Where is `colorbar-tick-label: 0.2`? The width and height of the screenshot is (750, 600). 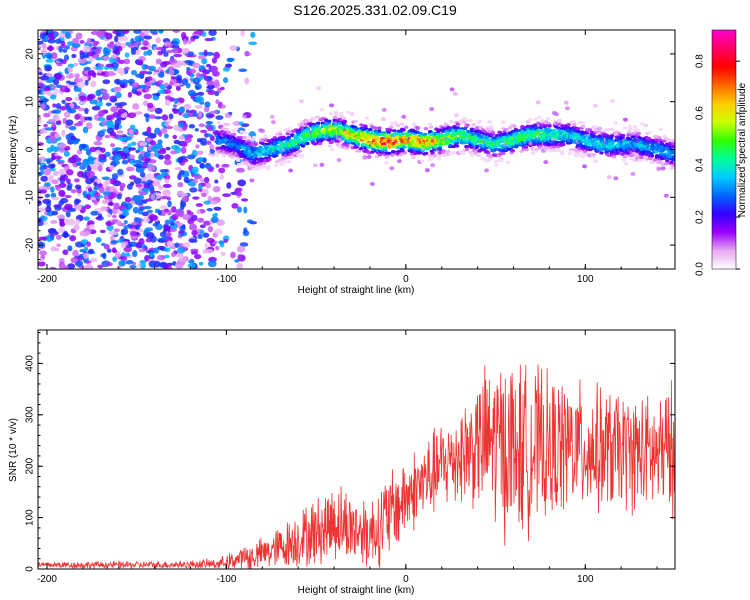 colorbar-tick-label: 0.2 is located at coordinates (700, 217).